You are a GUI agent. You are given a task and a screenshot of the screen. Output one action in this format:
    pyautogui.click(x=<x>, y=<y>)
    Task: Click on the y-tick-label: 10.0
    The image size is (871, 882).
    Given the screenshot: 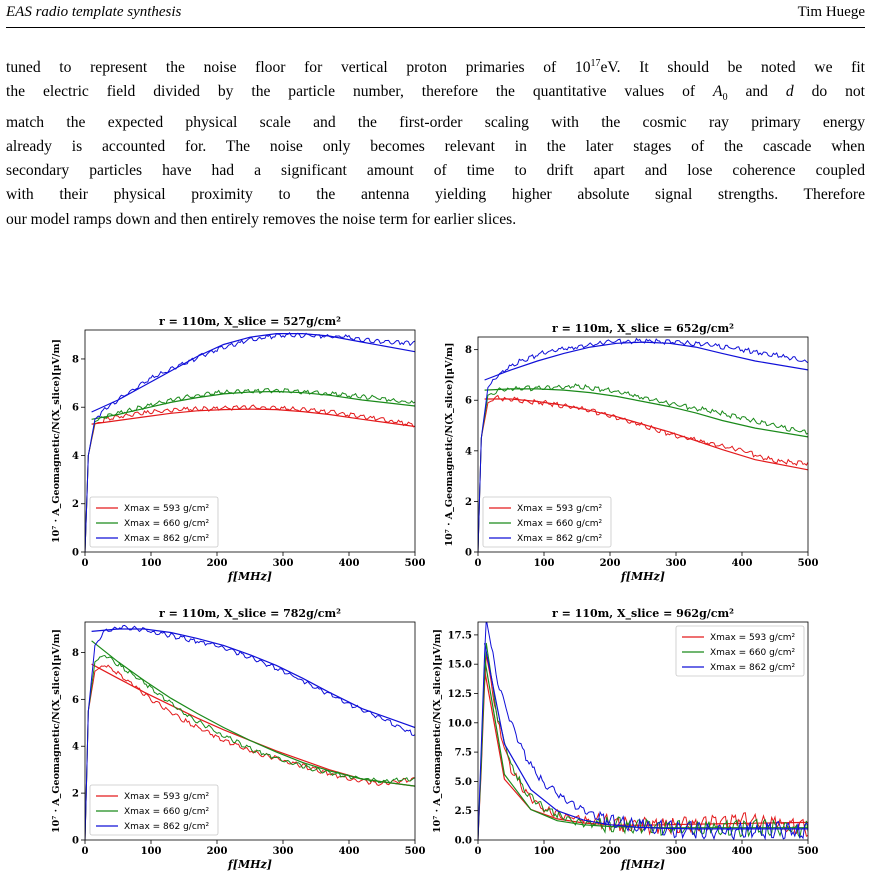 What is the action you would take?
    pyautogui.click(x=460, y=723)
    